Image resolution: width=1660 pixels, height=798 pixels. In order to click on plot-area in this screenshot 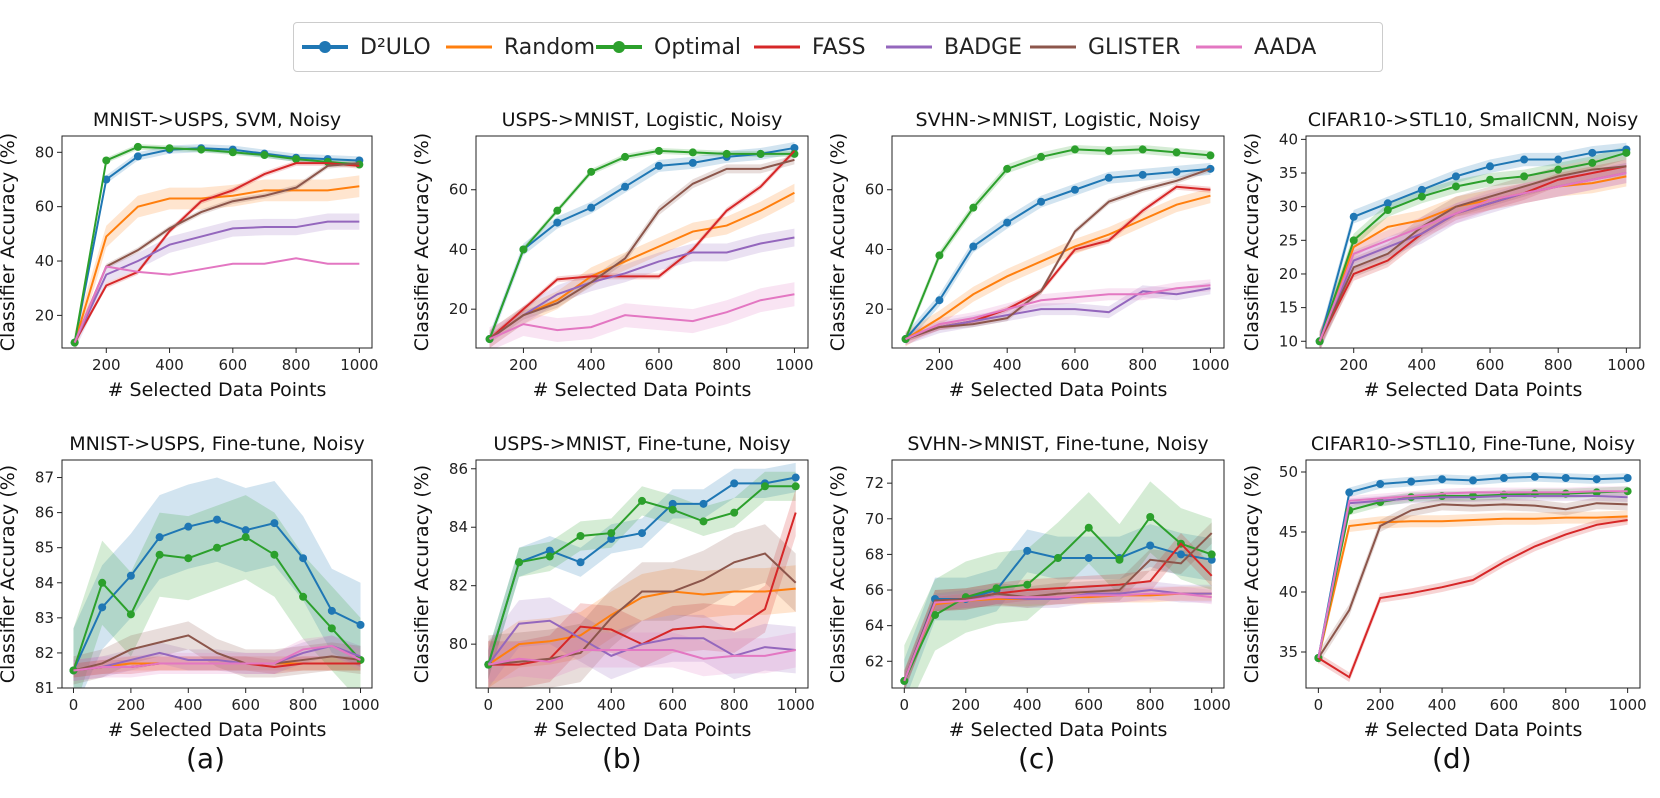, I will do `click(1058, 584)`.